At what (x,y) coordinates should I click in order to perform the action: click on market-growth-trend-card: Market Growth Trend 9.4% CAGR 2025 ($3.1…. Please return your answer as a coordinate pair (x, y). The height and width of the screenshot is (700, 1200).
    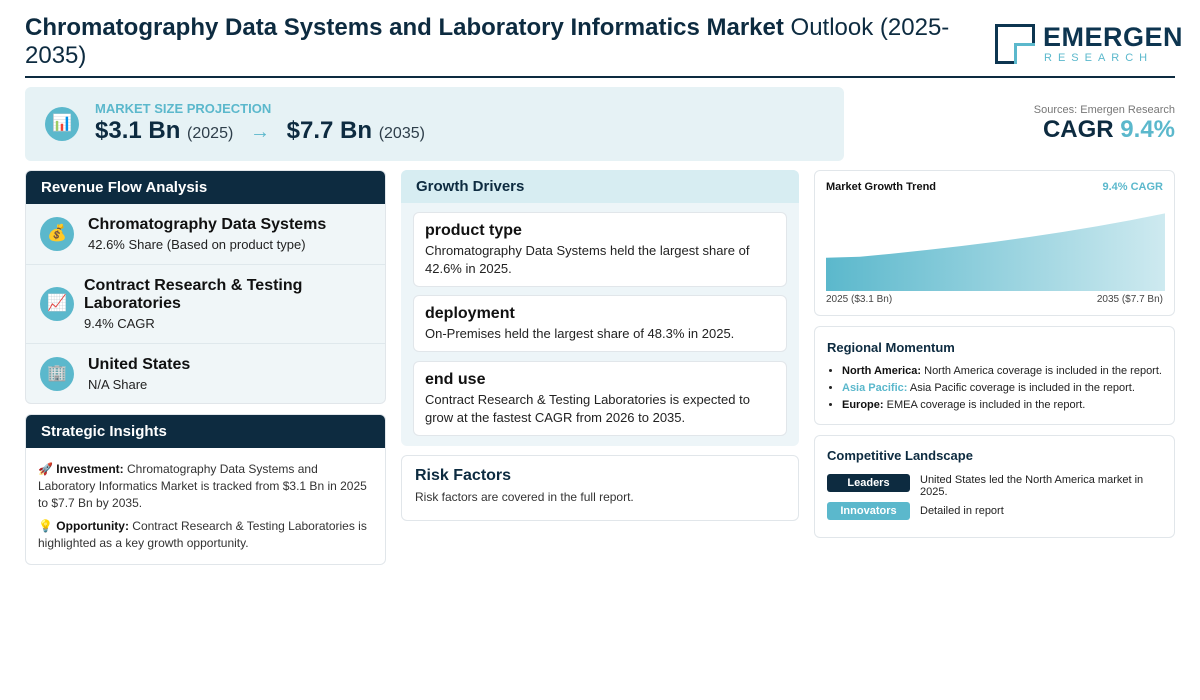
    Looking at the image, I should click on (994, 243).